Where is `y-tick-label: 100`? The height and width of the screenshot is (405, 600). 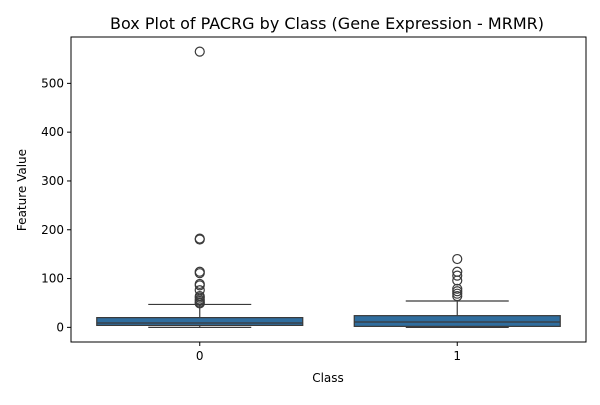
y-tick-label: 100 is located at coordinates (52, 279).